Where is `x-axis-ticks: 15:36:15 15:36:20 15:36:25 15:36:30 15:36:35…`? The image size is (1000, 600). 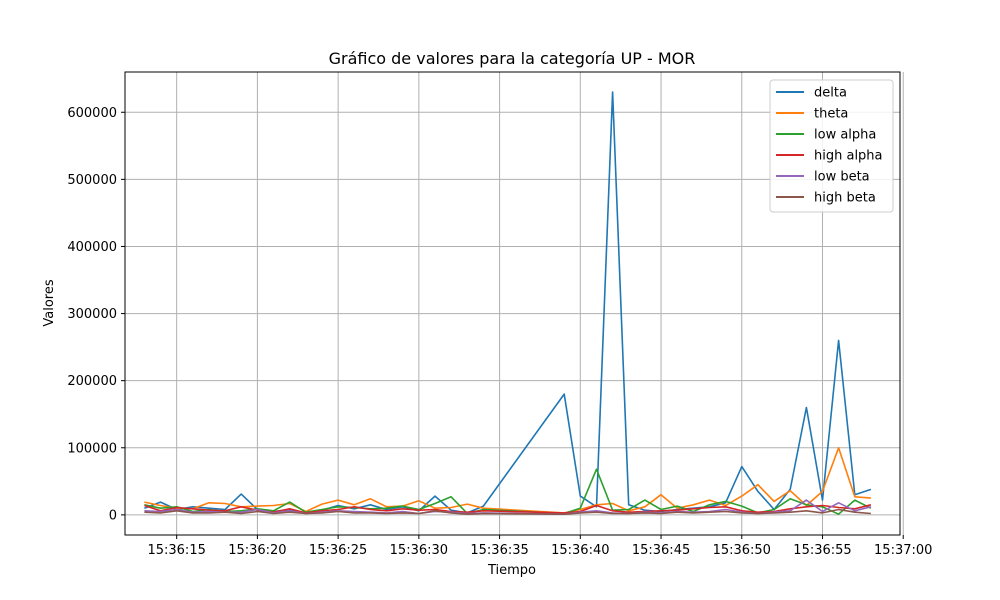
x-axis-ticks: 15:36:15 15:36:20 15:36:25 15:36:30 15:36:35… is located at coordinates (539, 546).